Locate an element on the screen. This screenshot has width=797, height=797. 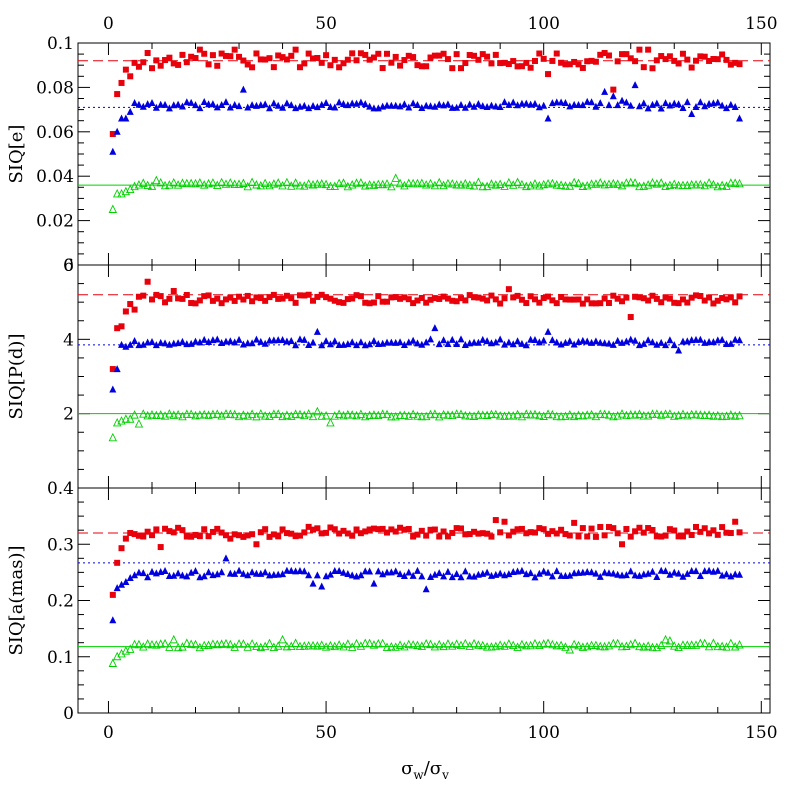
y-tick-label: 0.04 is located at coordinates (55, 177).